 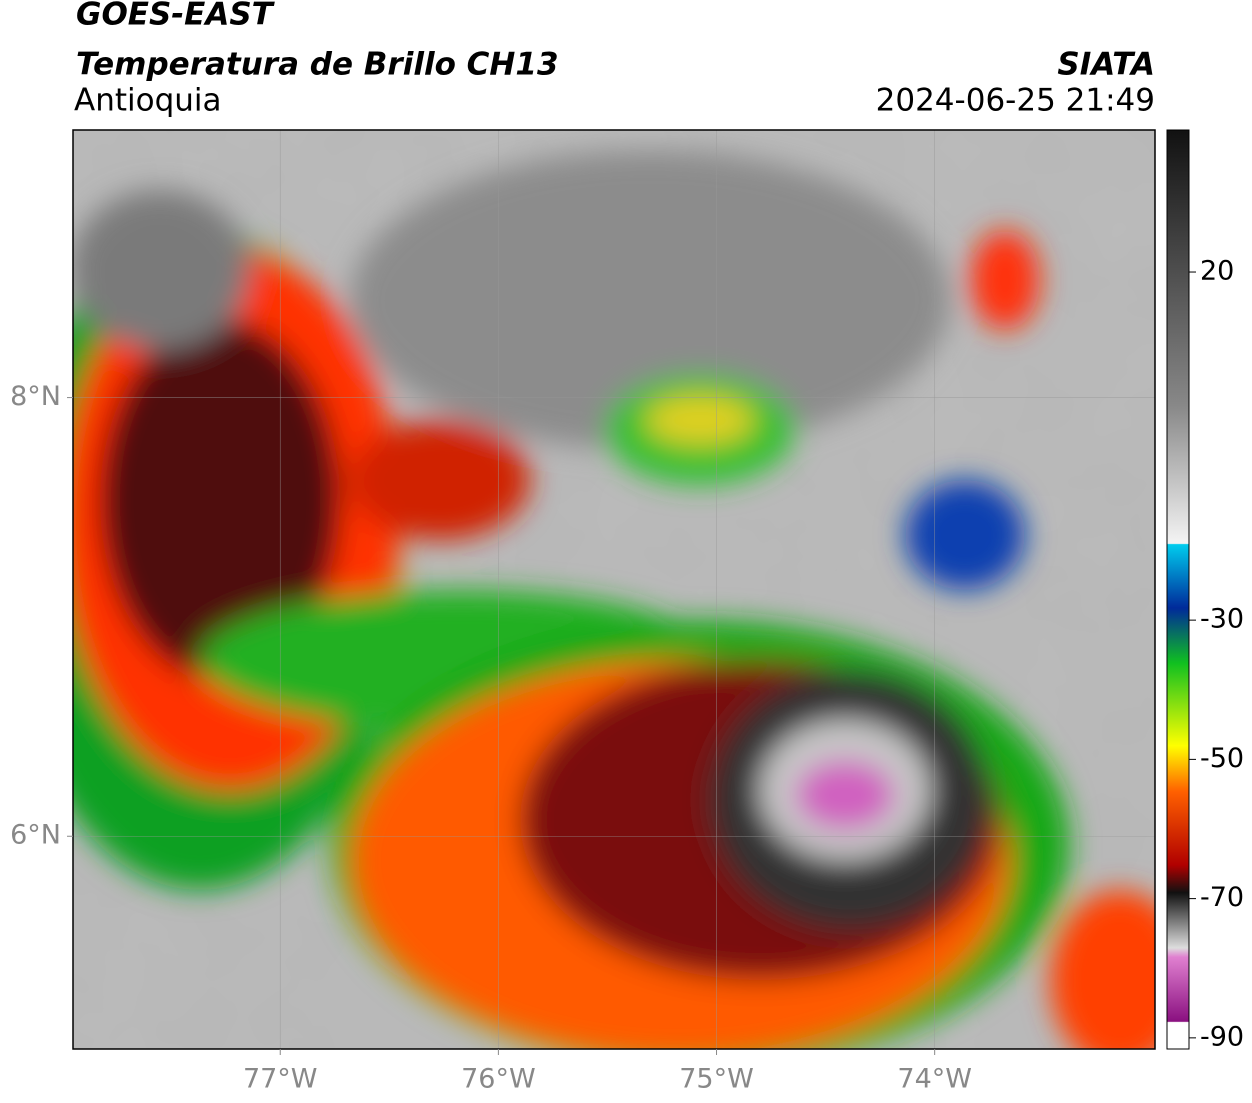 What do you see at coordinates (498, 1079) in the screenshot?
I see `x-tick-label: 76°W` at bounding box center [498, 1079].